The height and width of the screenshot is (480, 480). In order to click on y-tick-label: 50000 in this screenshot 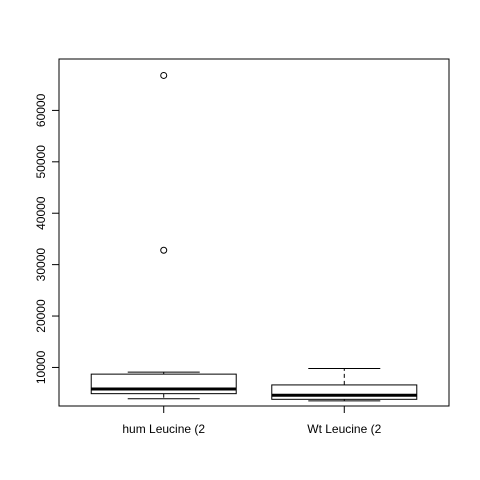, I will do `click(41, 162)`.